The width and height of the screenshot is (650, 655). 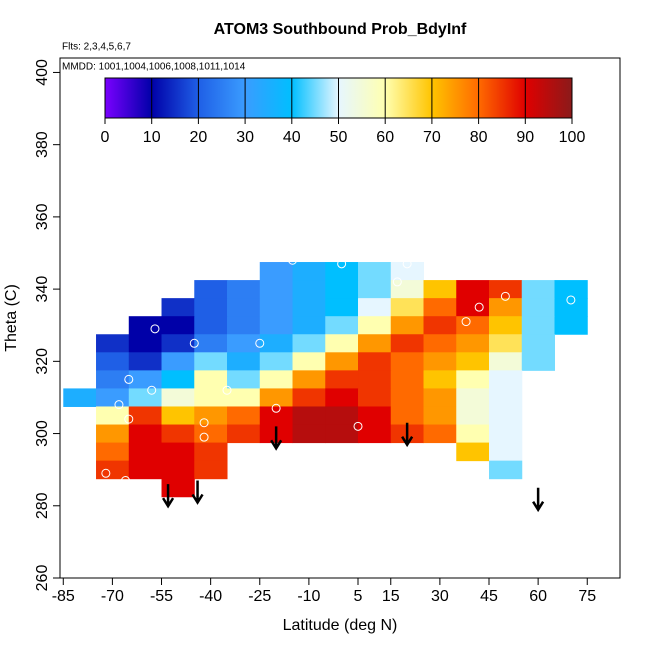 What do you see at coordinates (210, 596) in the screenshot?
I see `x-tick-label: -40` at bounding box center [210, 596].